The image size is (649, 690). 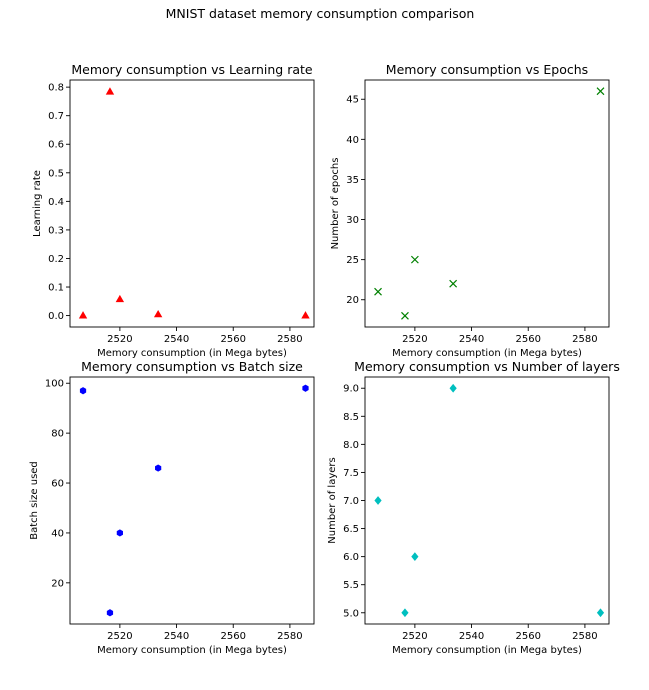 I want to click on y-tick-label-30: 30, so click(x=352, y=220).